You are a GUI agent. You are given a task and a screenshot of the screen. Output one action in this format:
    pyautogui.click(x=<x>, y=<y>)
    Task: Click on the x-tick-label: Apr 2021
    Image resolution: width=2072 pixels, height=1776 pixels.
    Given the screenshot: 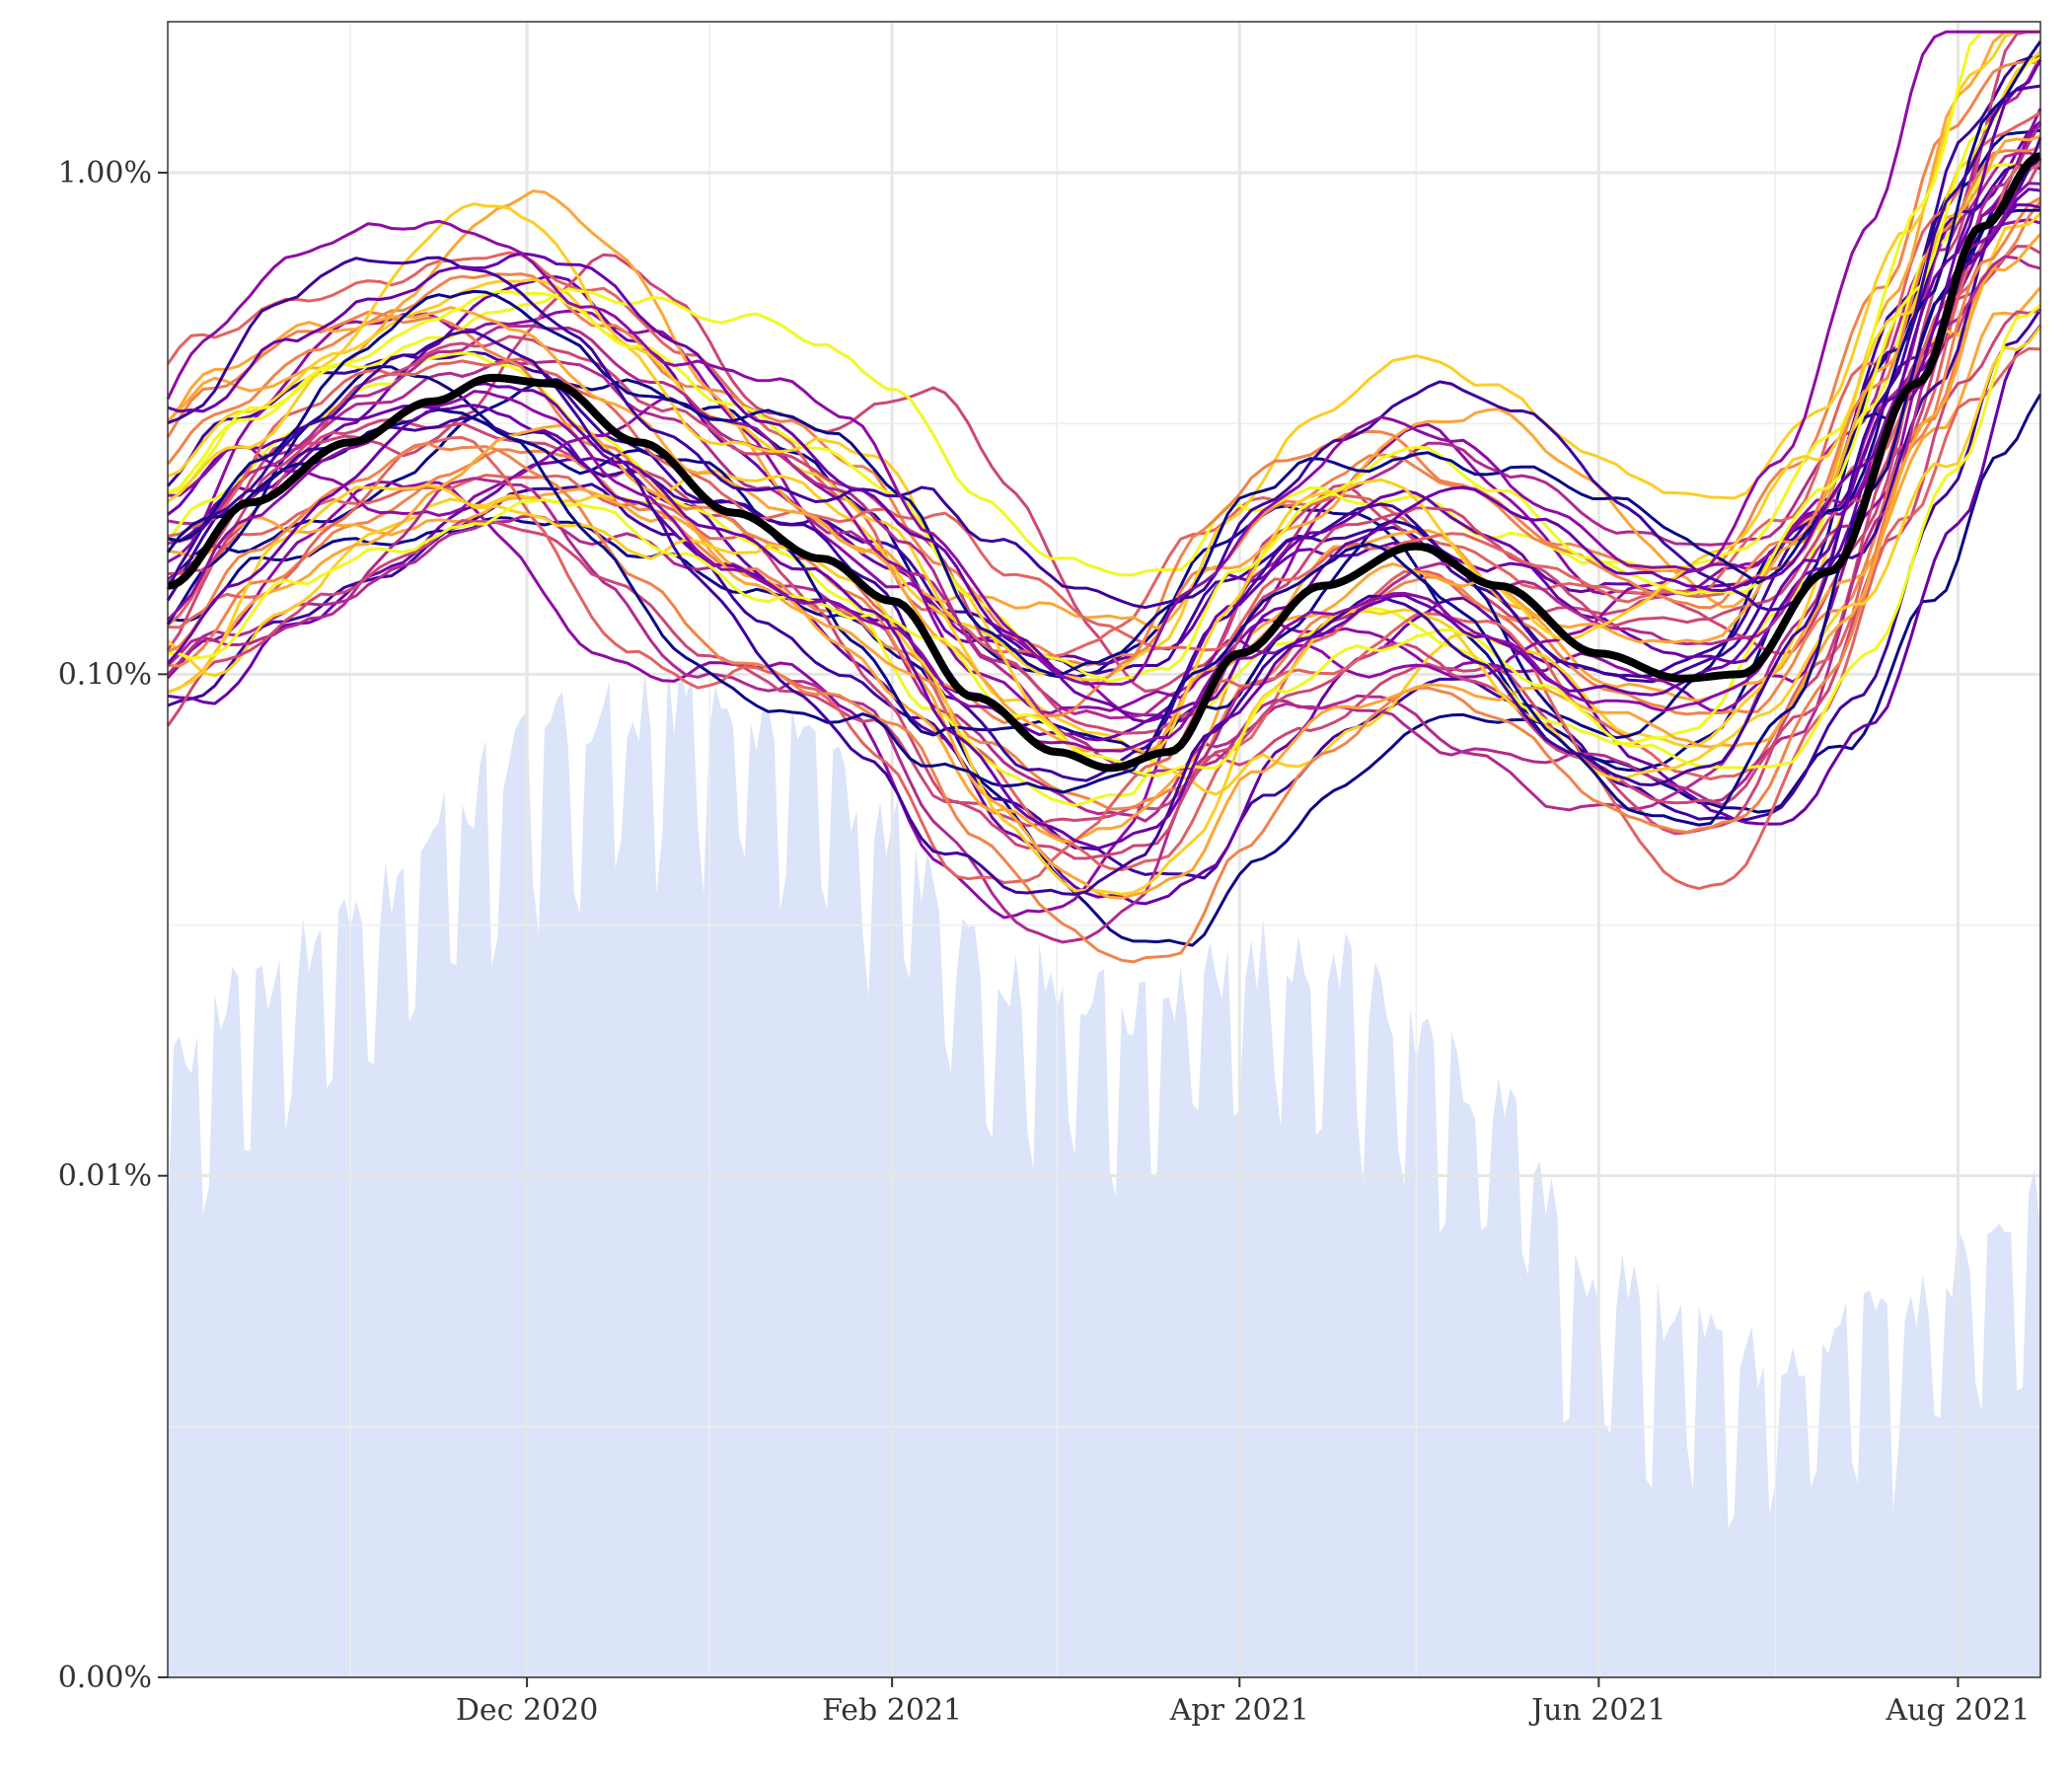 What is the action you would take?
    pyautogui.click(x=1239, y=1711)
    